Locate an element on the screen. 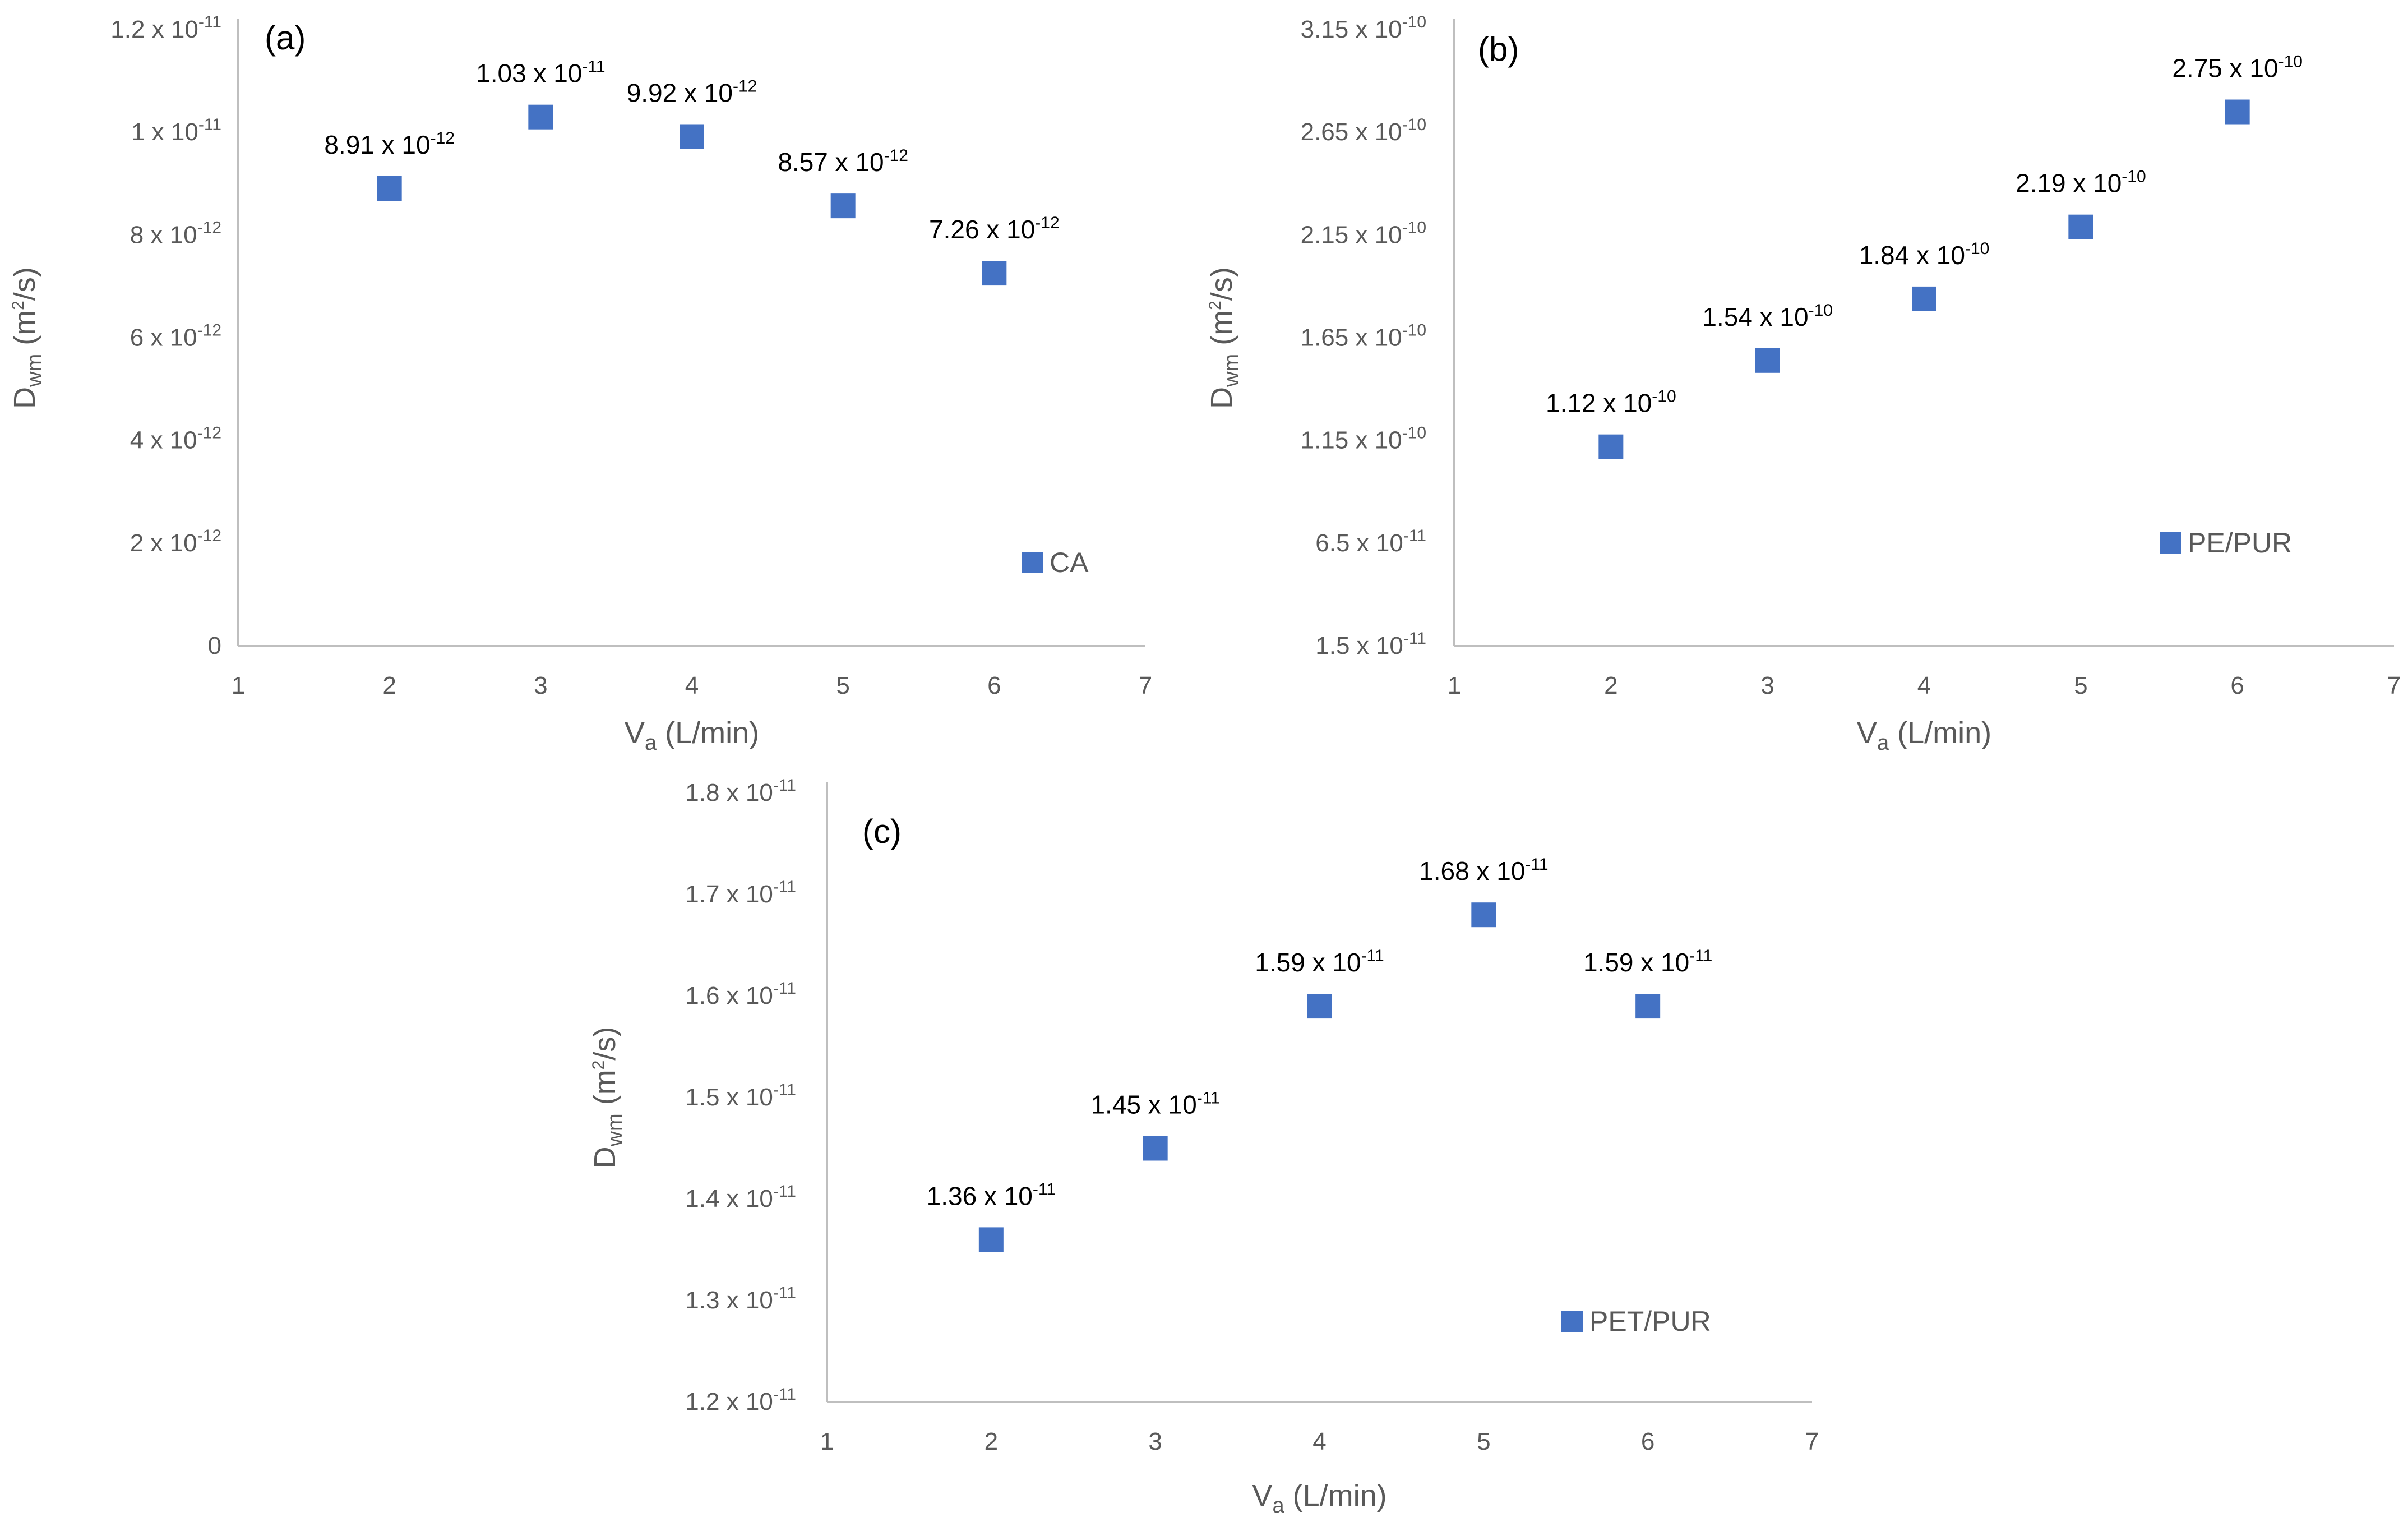  y-tick-label: 2.15 x 10⁻¹⁰ is located at coordinates (1363, 233).